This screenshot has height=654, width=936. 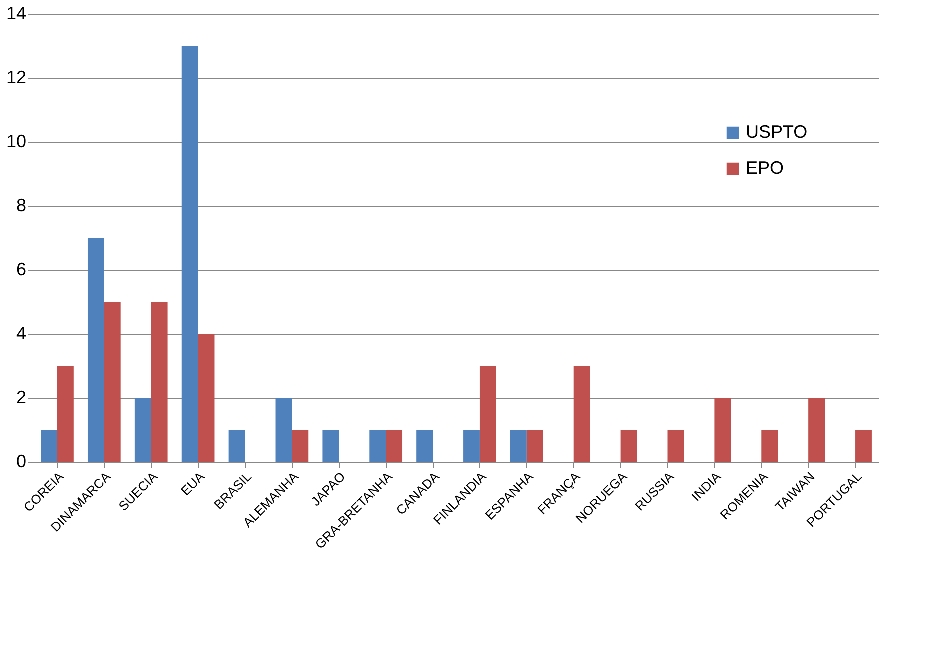 What do you see at coordinates (16, 14) in the screenshot?
I see `y-tick-label: 14` at bounding box center [16, 14].